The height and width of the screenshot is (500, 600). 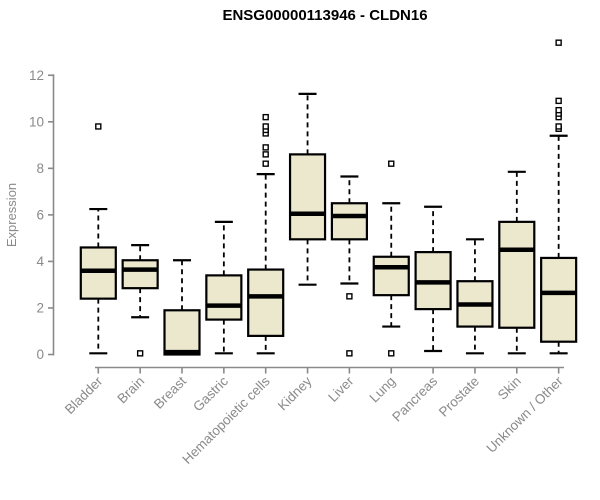 I want to click on x-category-label: Bladder, so click(x=84, y=395).